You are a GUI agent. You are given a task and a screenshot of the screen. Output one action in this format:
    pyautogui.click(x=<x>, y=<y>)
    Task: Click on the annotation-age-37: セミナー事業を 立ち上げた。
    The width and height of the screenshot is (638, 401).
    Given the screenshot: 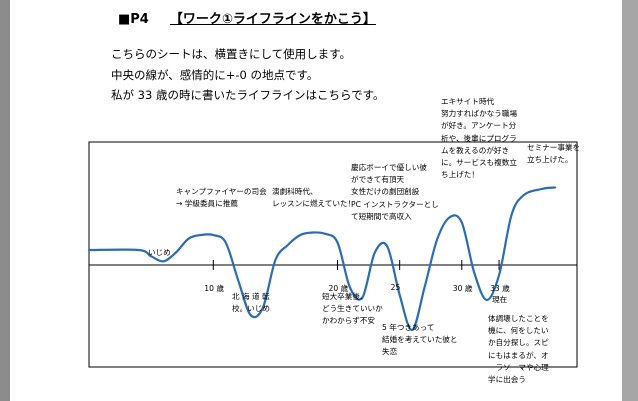 What is the action you would take?
    pyautogui.click(x=553, y=154)
    